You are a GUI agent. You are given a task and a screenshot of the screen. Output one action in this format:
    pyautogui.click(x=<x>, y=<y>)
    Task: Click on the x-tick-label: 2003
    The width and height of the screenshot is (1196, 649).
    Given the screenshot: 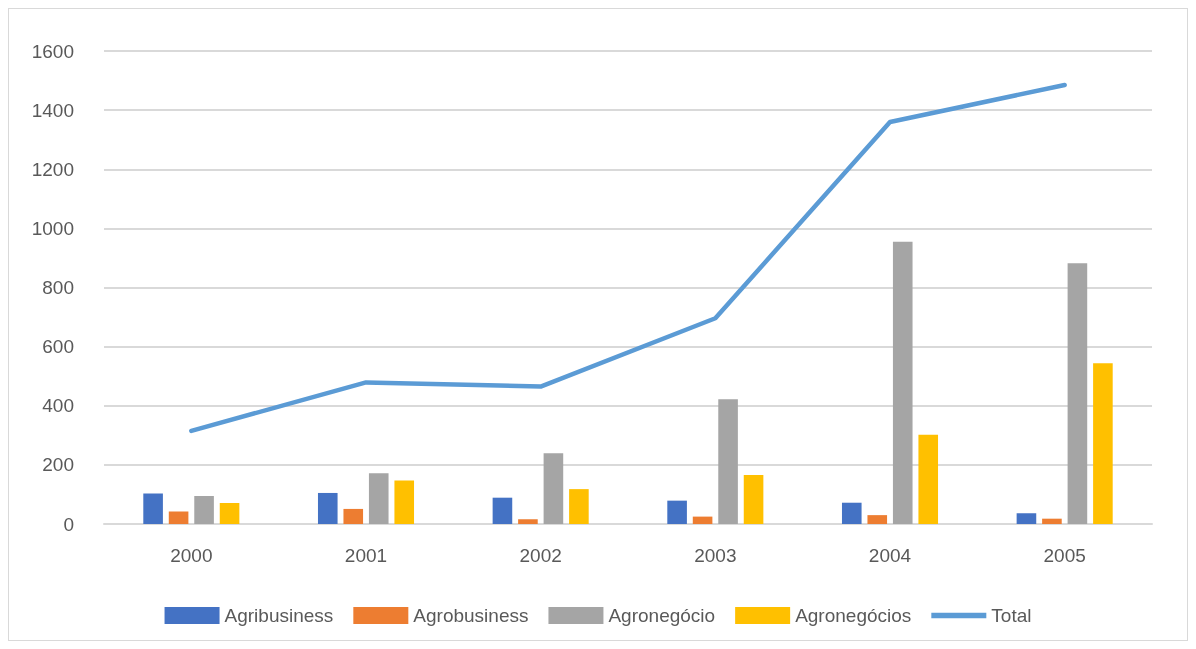 What is the action you would take?
    pyautogui.click(x=715, y=555)
    